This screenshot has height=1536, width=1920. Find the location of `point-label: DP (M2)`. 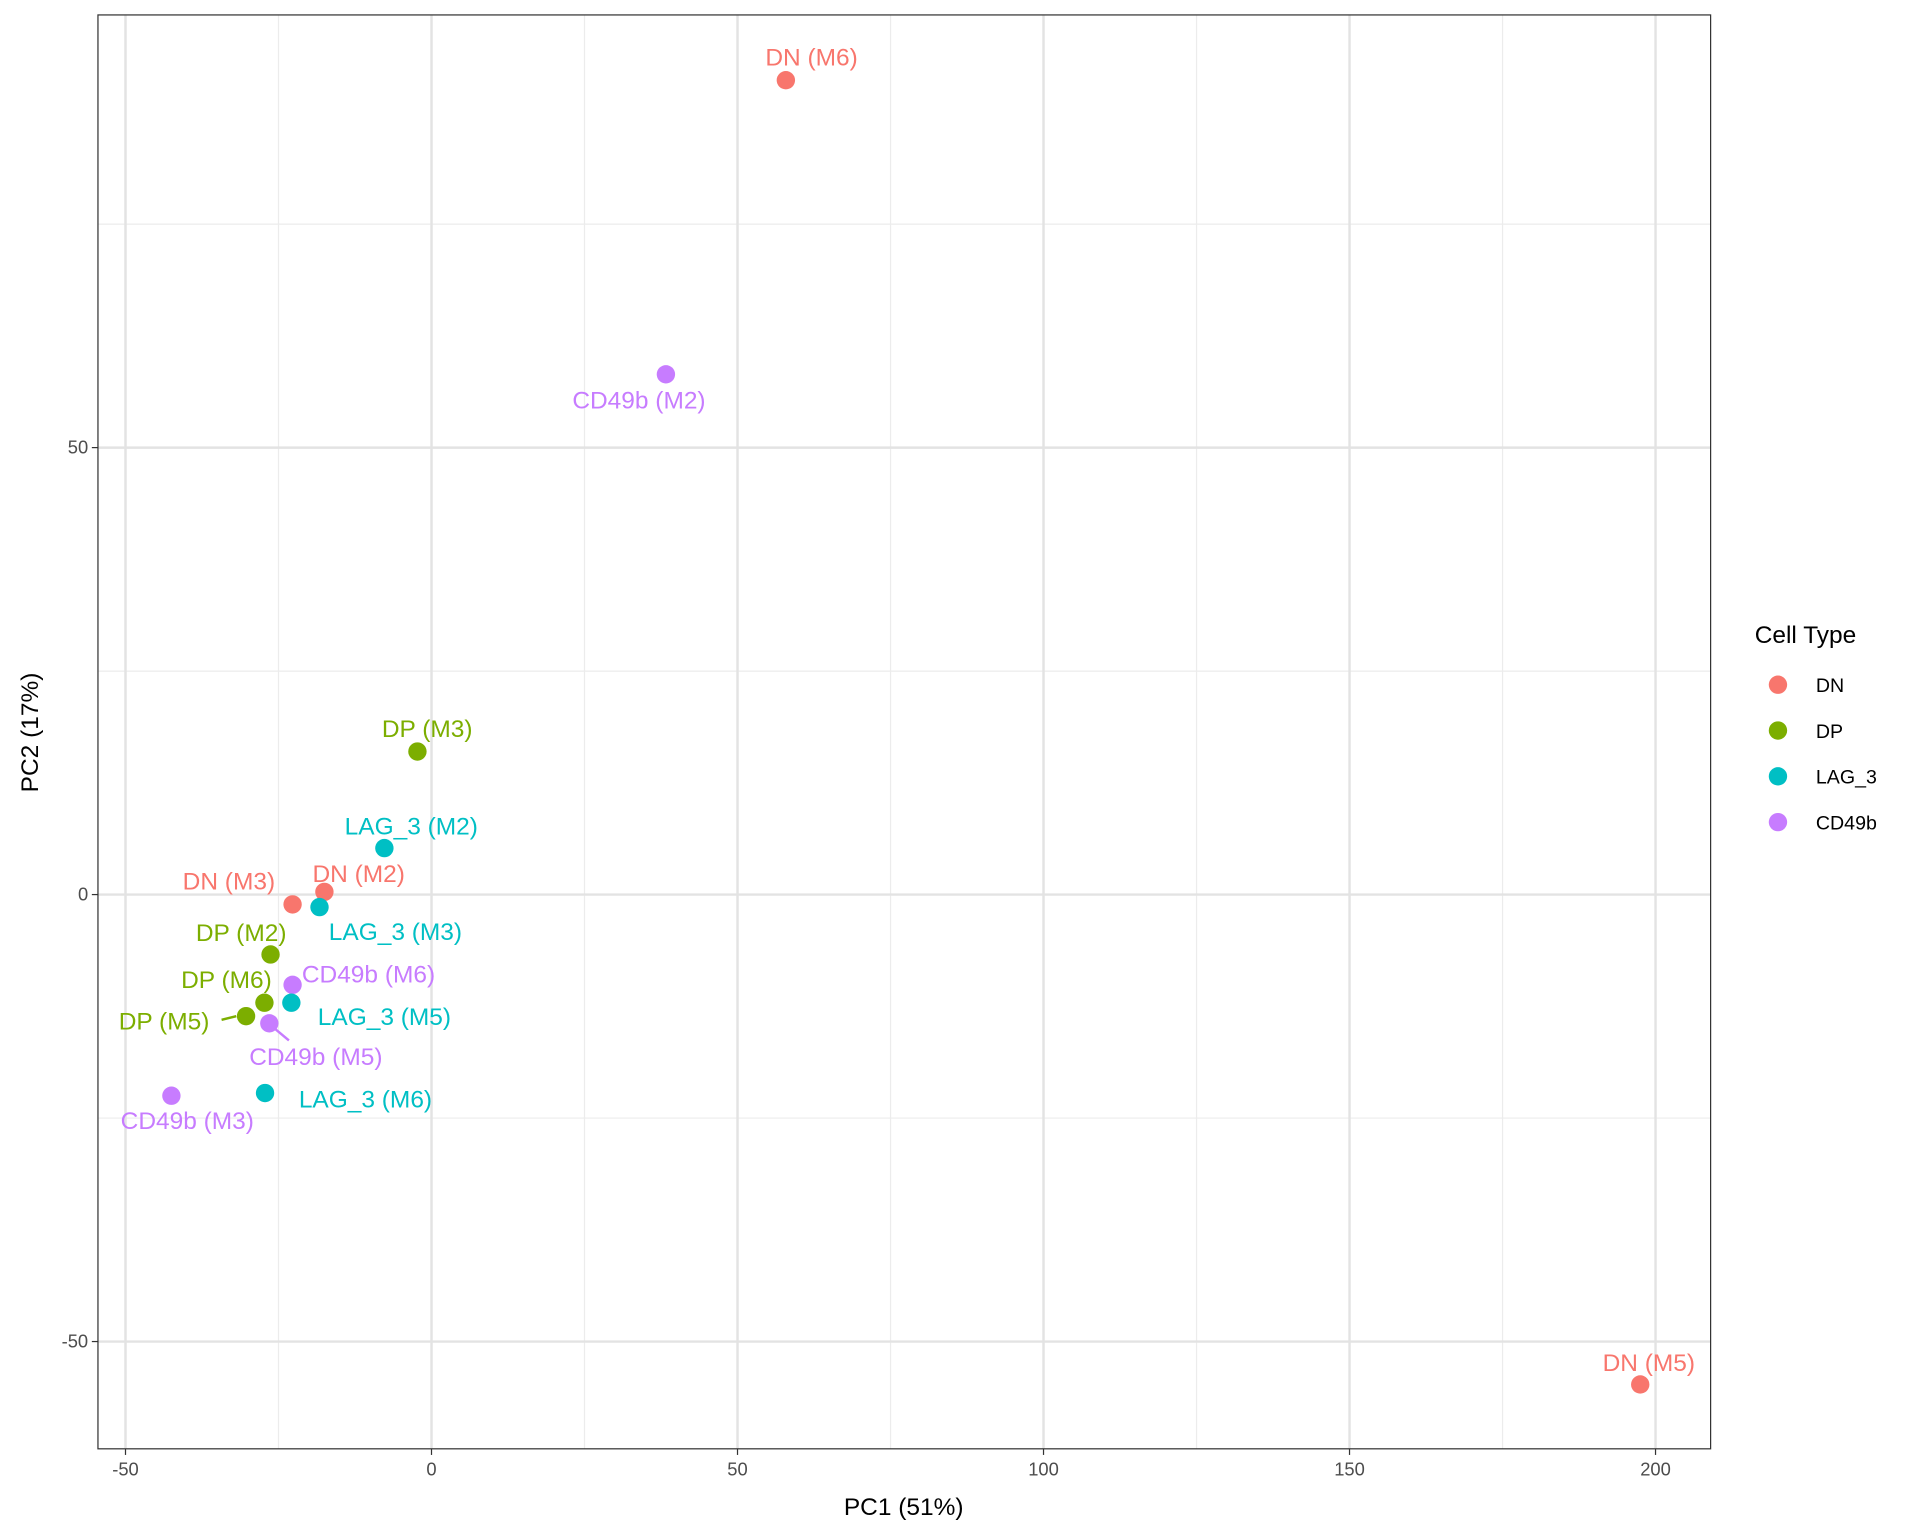

point-label: DP (M2) is located at coordinates (241, 933).